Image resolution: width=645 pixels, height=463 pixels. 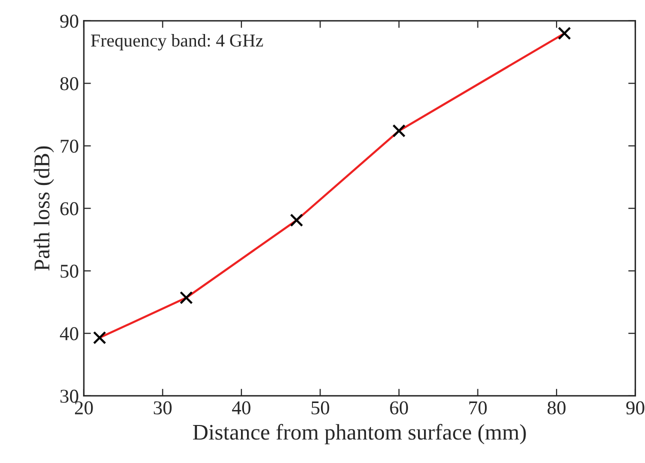 What do you see at coordinates (359, 434) in the screenshot?
I see `x-axis-title: Distance from phantom surface (mm)` at bounding box center [359, 434].